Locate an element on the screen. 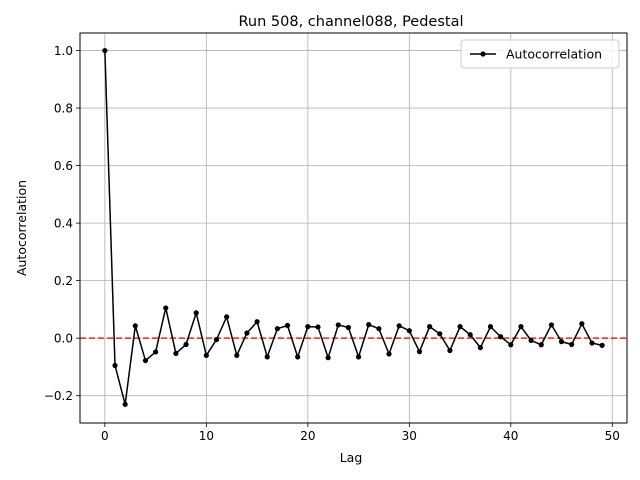 The image size is (640, 480). legend-box is located at coordinates (540, 54).